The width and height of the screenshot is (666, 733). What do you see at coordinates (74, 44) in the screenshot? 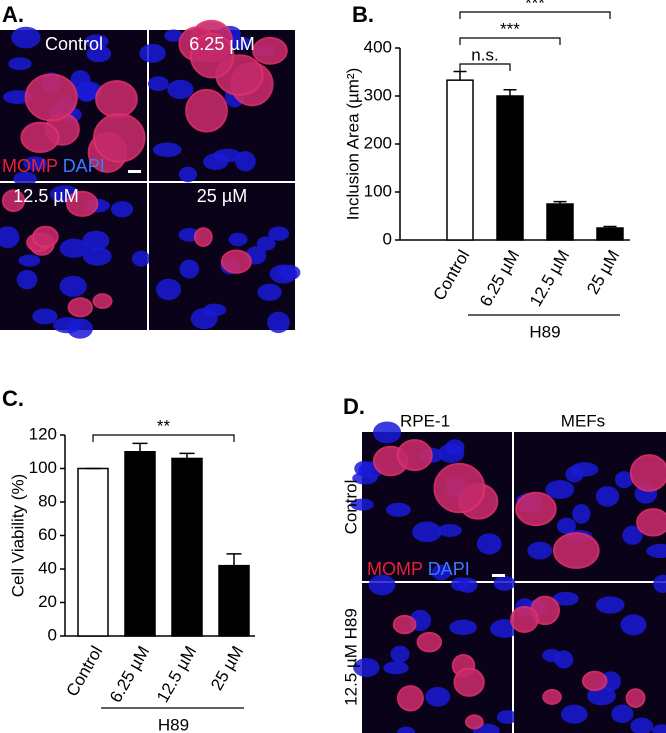
I see `image-label: Control` at bounding box center [74, 44].